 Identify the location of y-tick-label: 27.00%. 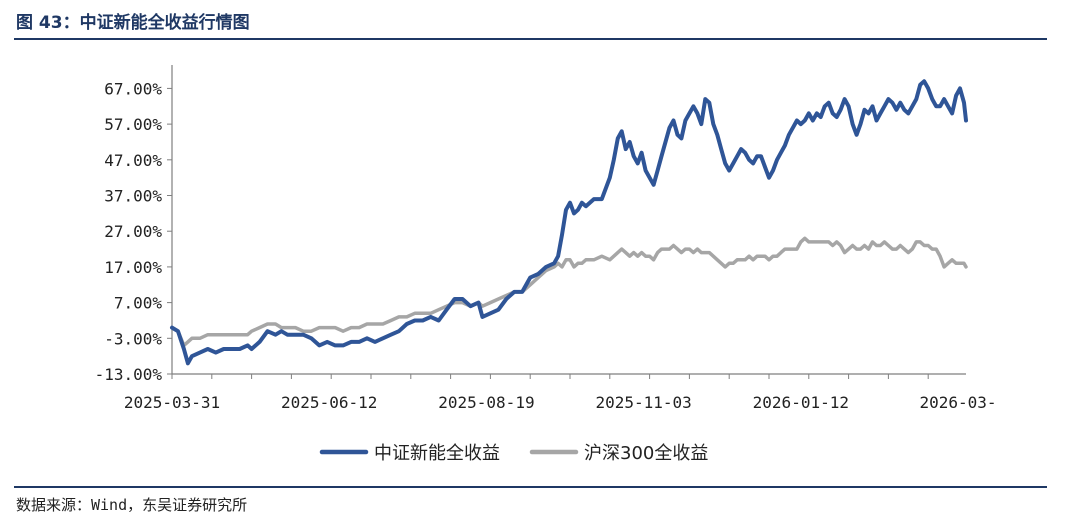
(133, 231).